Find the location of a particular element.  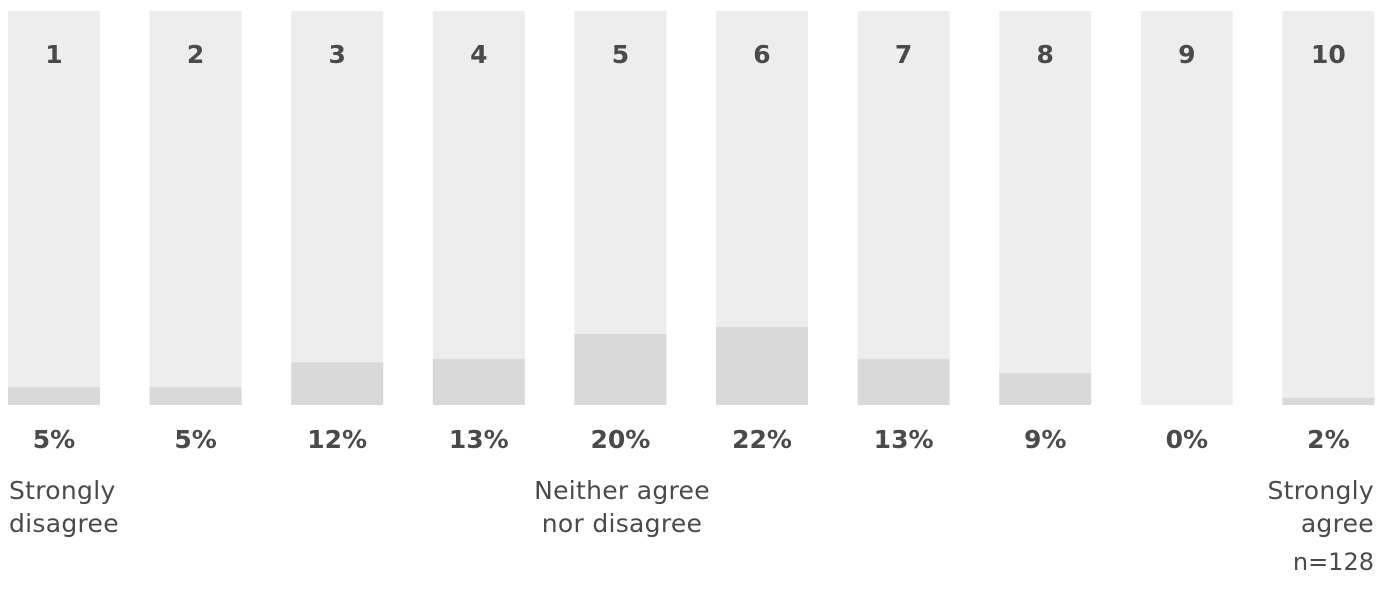

value-label-2: 5% is located at coordinates (195, 439).